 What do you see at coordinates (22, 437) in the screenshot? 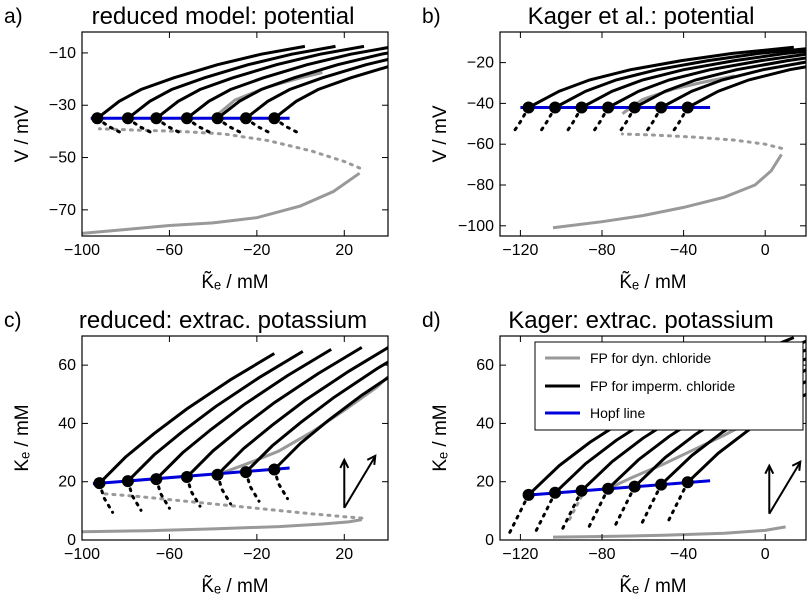
I see `y-axis-label: Kₑ / mM` at bounding box center [22, 437].